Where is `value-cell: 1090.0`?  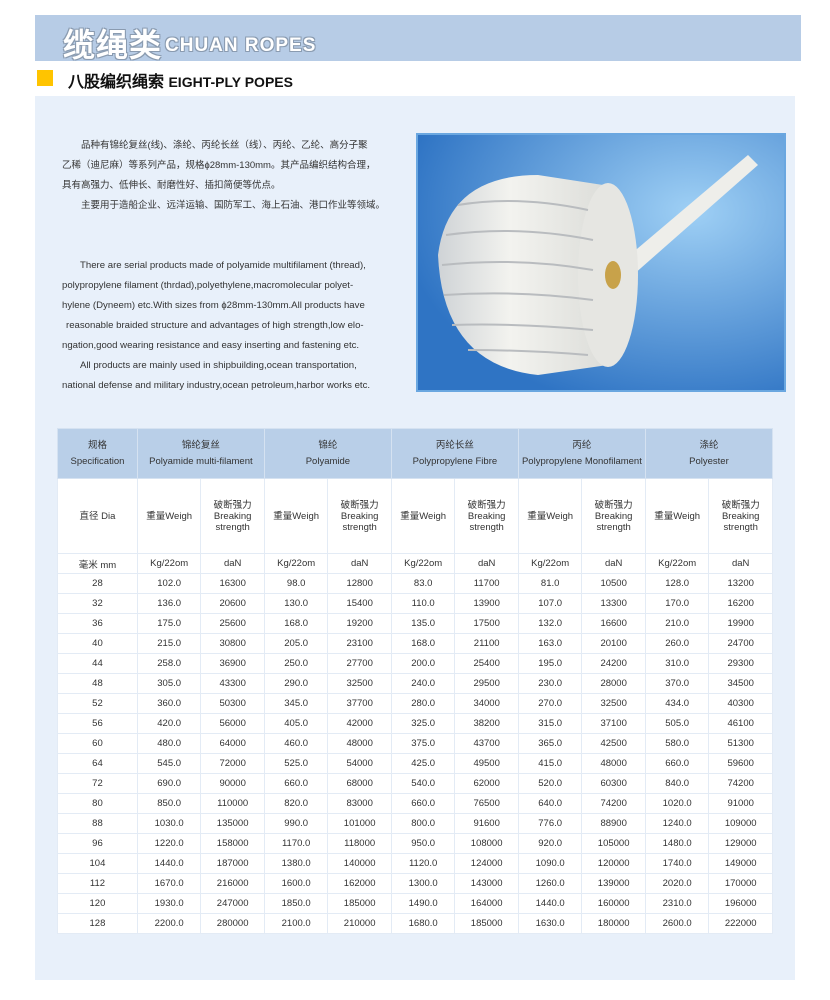 value-cell: 1090.0 is located at coordinates (550, 863).